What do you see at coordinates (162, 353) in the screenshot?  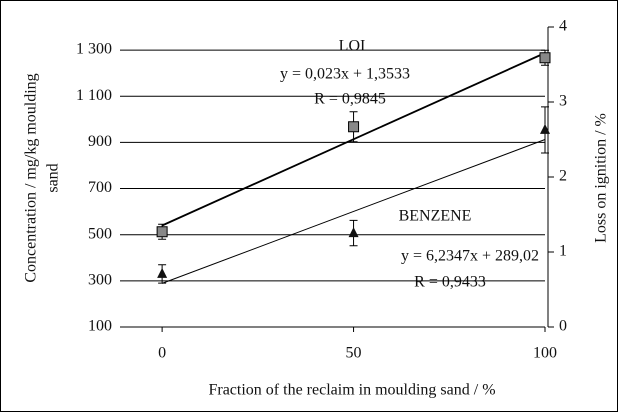 I see `x-tick-label: 0` at bounding box center [162, 353].